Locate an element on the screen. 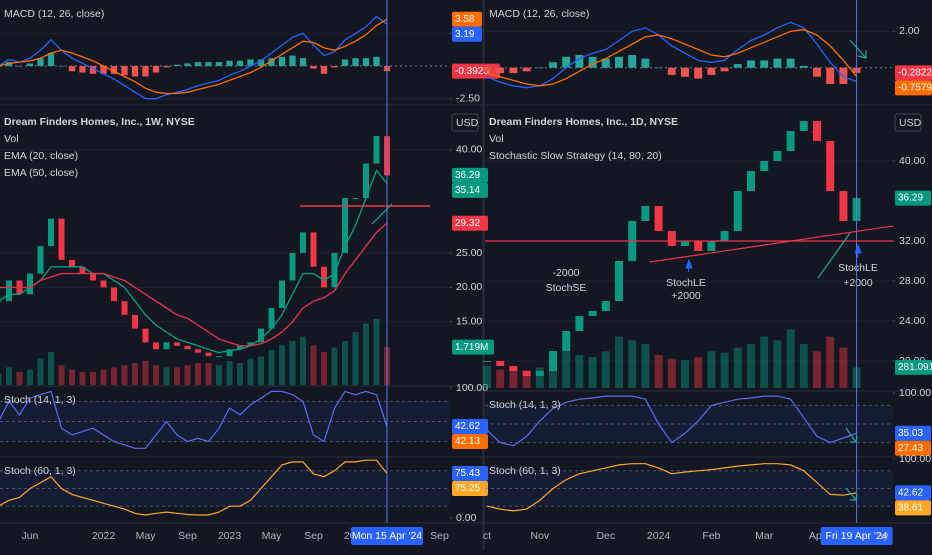 This screenshot has height=555, width=932. indicator-title: MACD (12, 26, close) is located at coordinates (54, 14).